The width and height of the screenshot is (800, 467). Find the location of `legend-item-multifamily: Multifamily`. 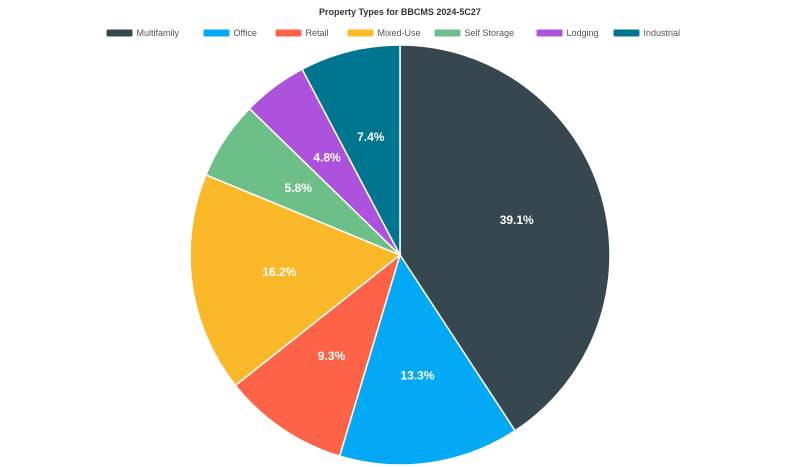

legend-item-multifamily: Multifamily is located at coordinates (143, 33).